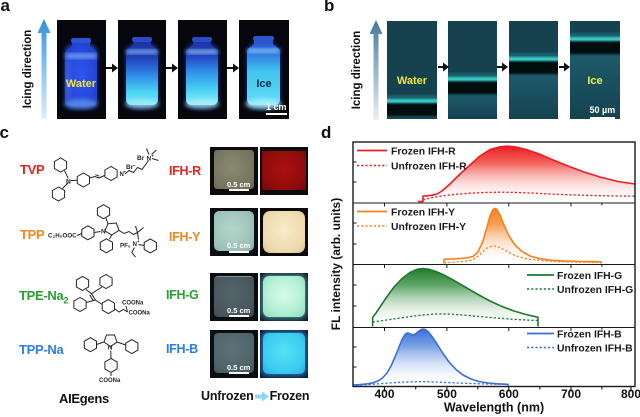 This screenshot has height=417, width=640. What do you see at coordinates (447, 394) in the screenshot?
I see `svg-text: 500` at bounding box center [447, 394].